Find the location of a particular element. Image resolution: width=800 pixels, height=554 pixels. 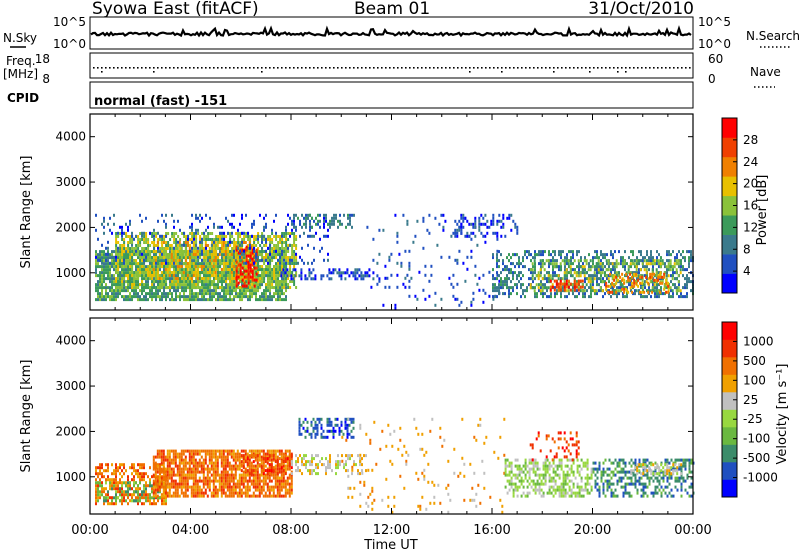

power-y-axis-label: Slant Range [km] is located at coordinates (26, 212).